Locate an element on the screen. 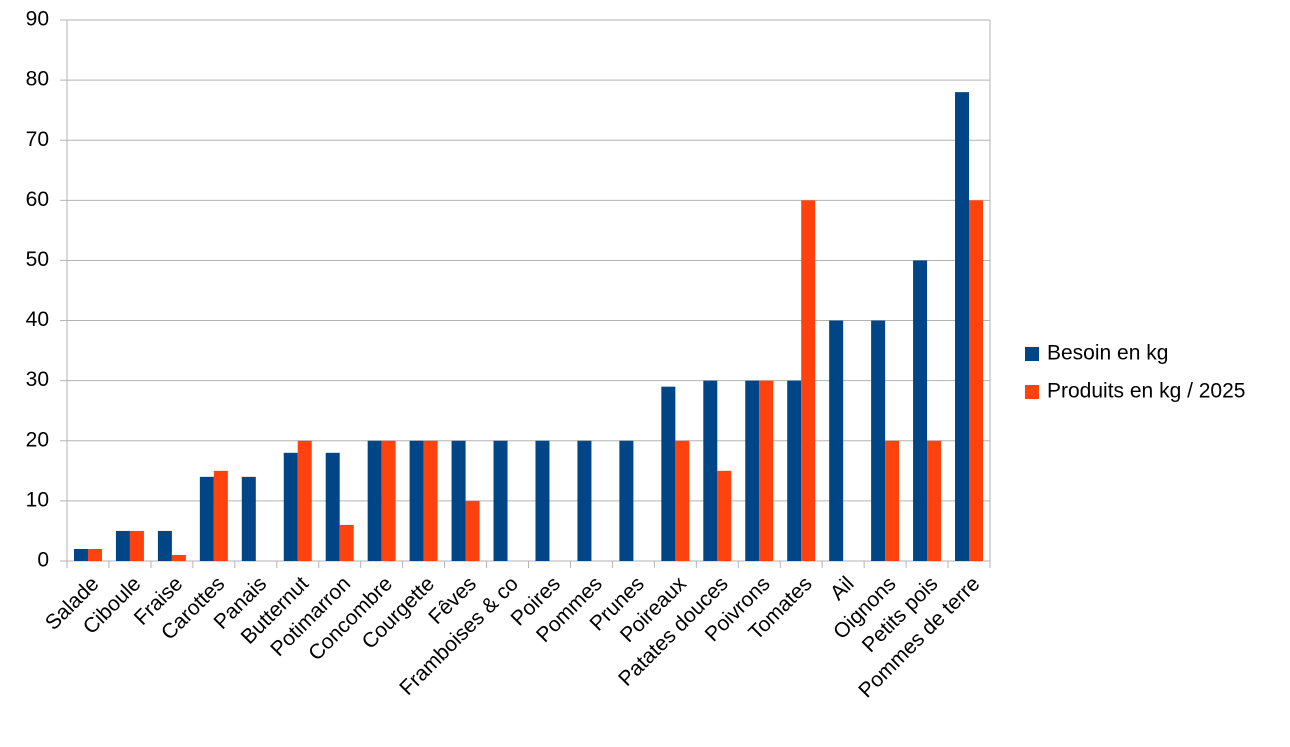 This screenshot has width=1290, height=747. y-tick-label: 90 is located at coordinates (37, 19).